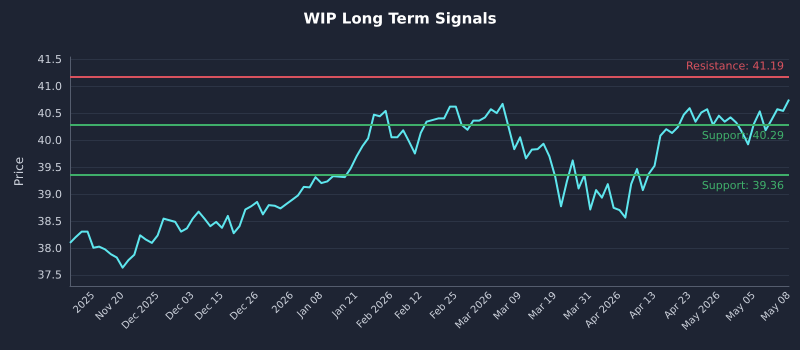  What do you see at coordinates (244, 306) in the screenshot?
I see `x-tick-label: Dec 26` at bounding box center [244, 306].